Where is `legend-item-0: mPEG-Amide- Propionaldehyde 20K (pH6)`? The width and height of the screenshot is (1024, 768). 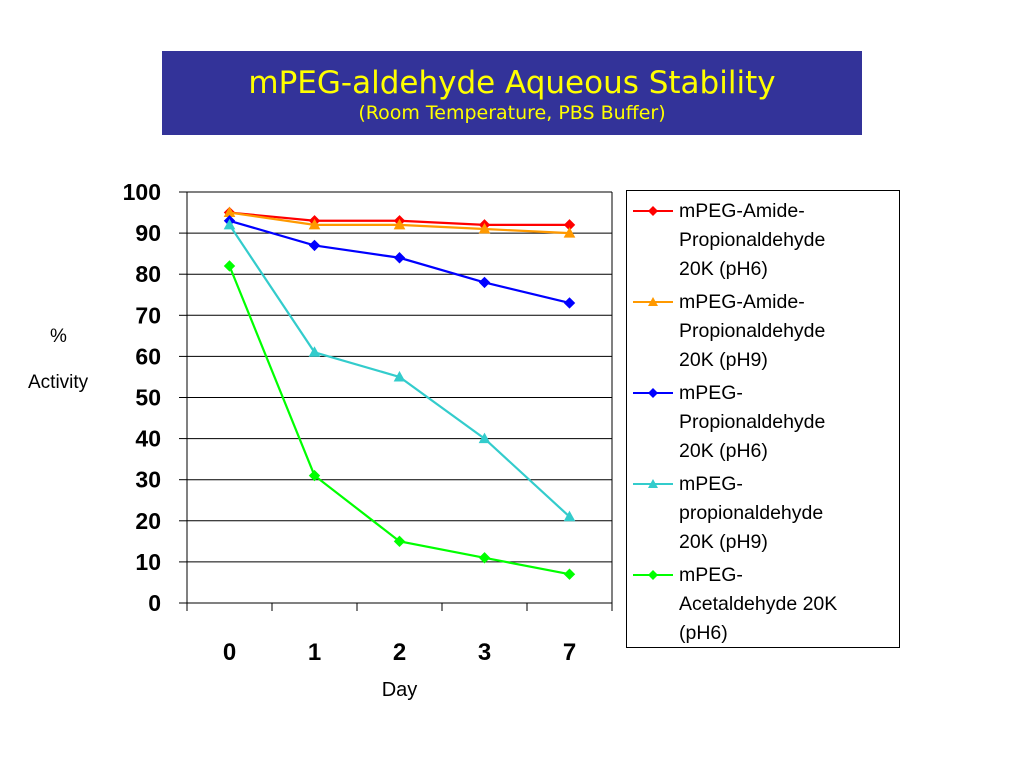 legend-item-0: mPEG-Amide- Propionaldehyde 20K (pH6) is located at coordinates (764, 236).